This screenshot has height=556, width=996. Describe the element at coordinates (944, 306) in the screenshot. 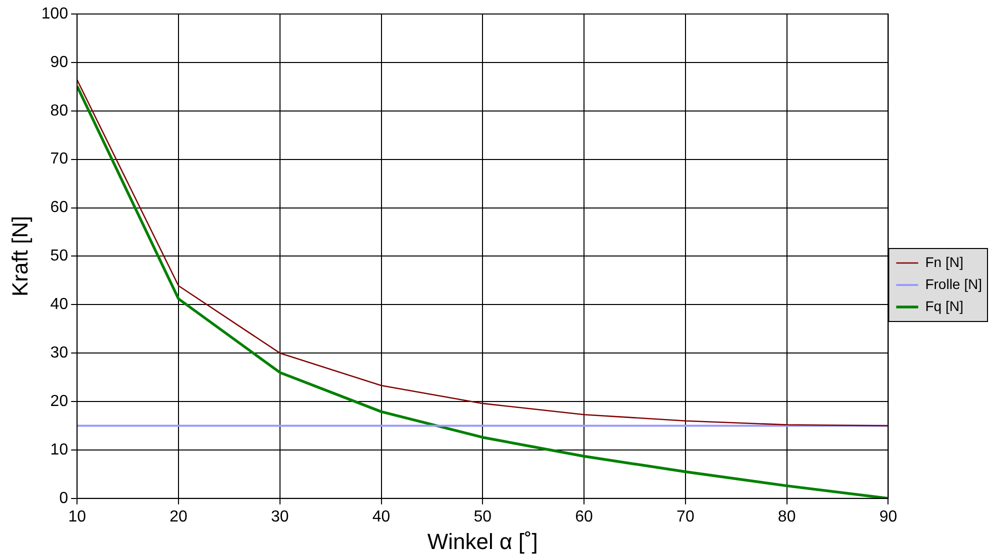

I see `legend-label: Fq [N]` at that location.